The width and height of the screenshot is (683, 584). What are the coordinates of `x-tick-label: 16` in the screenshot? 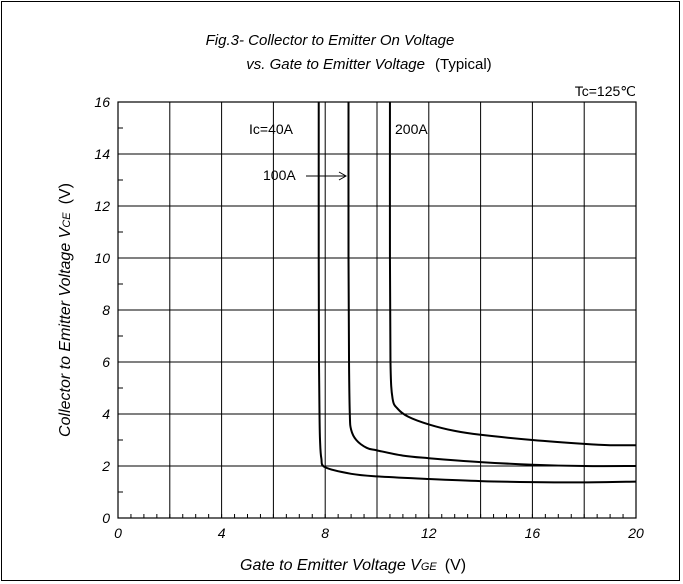 It's located at (533, 533).